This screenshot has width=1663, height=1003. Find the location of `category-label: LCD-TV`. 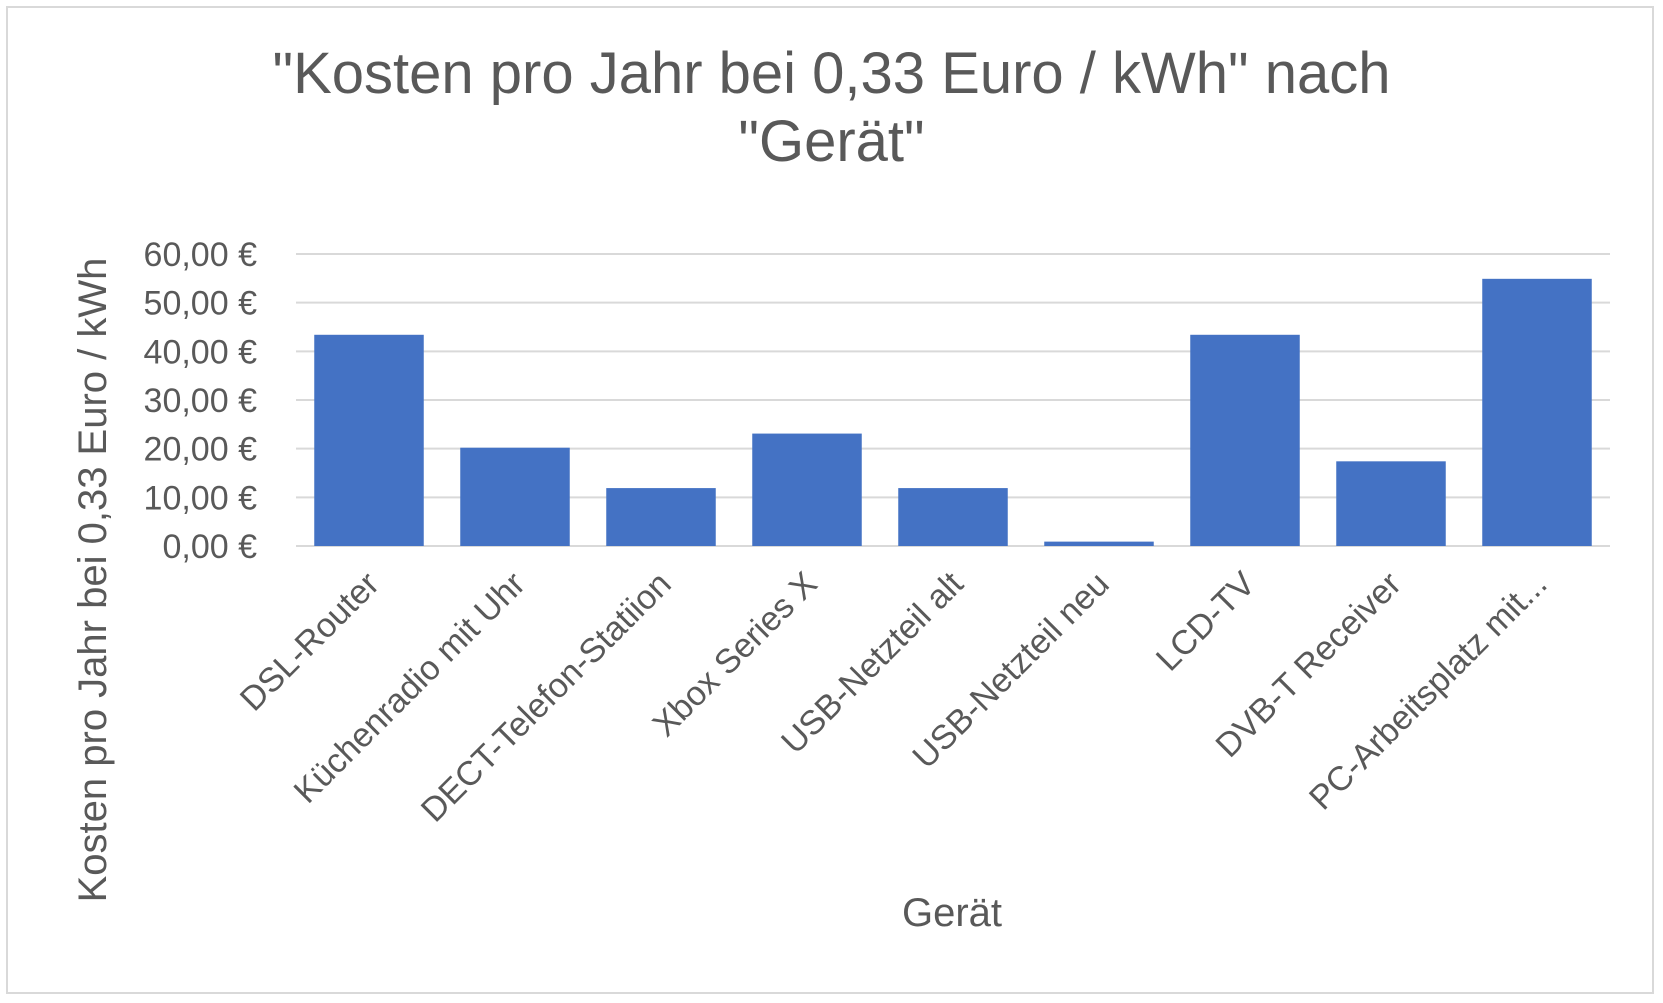

category-label: LCD-TV is located at coordinates (1206, 622).